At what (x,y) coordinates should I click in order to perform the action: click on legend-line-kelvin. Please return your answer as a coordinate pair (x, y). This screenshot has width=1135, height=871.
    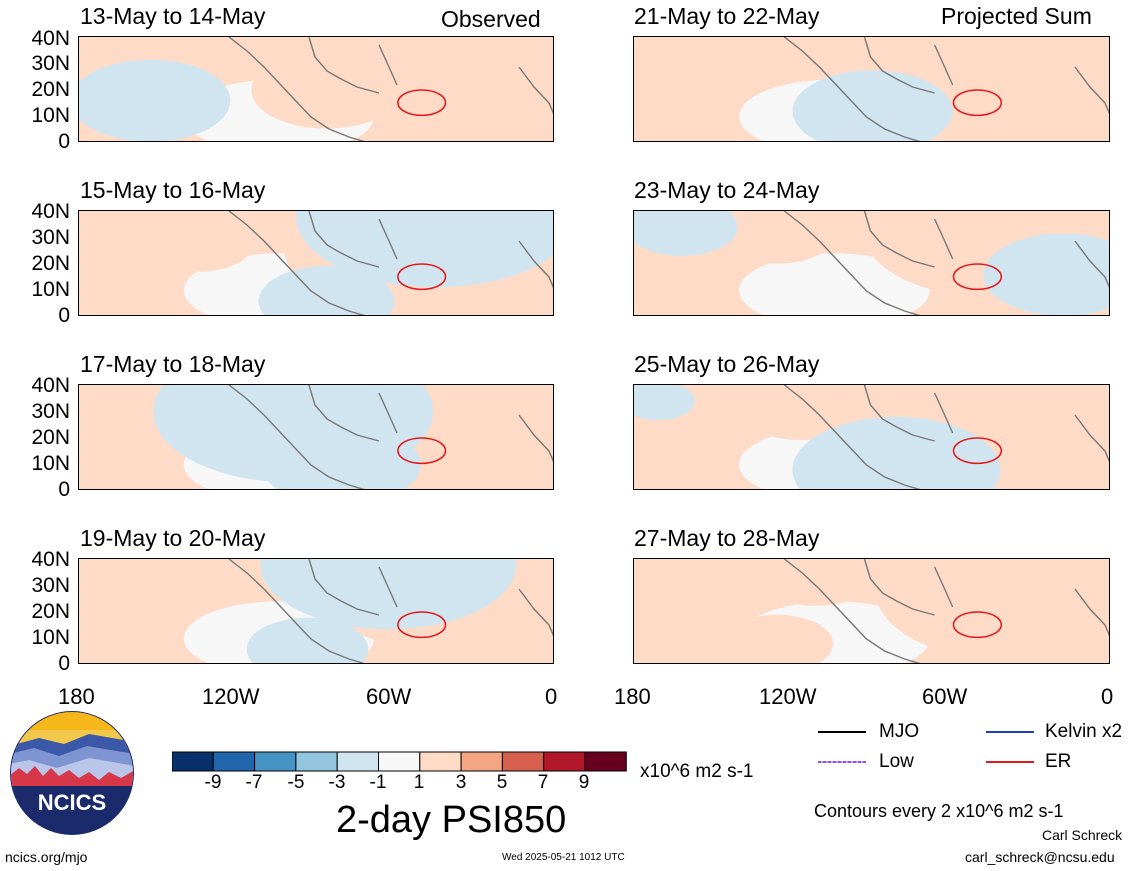
    Looking at the image, I should click on (1010, 732).